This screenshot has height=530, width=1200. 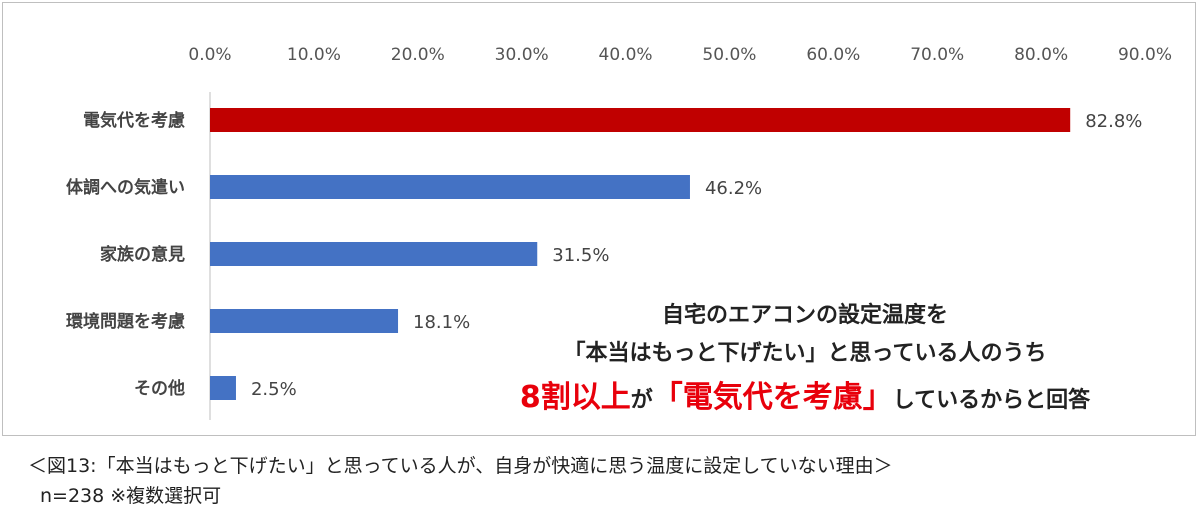 I want to click on annotation-highlight-reason: 「電気代を考慮」, so click(x=772, y=397).